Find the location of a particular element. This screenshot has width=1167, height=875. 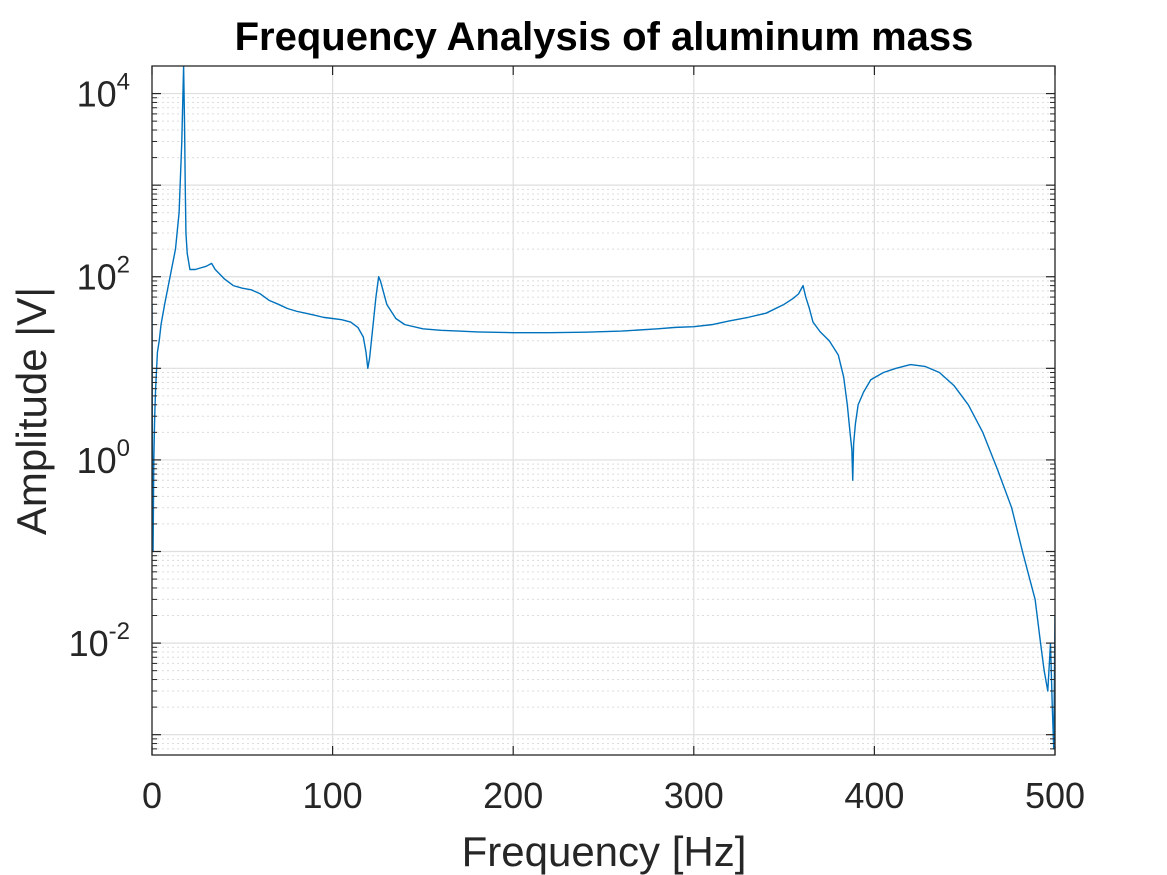

x-tick-label: 300 is located at coordinates (694, 795).